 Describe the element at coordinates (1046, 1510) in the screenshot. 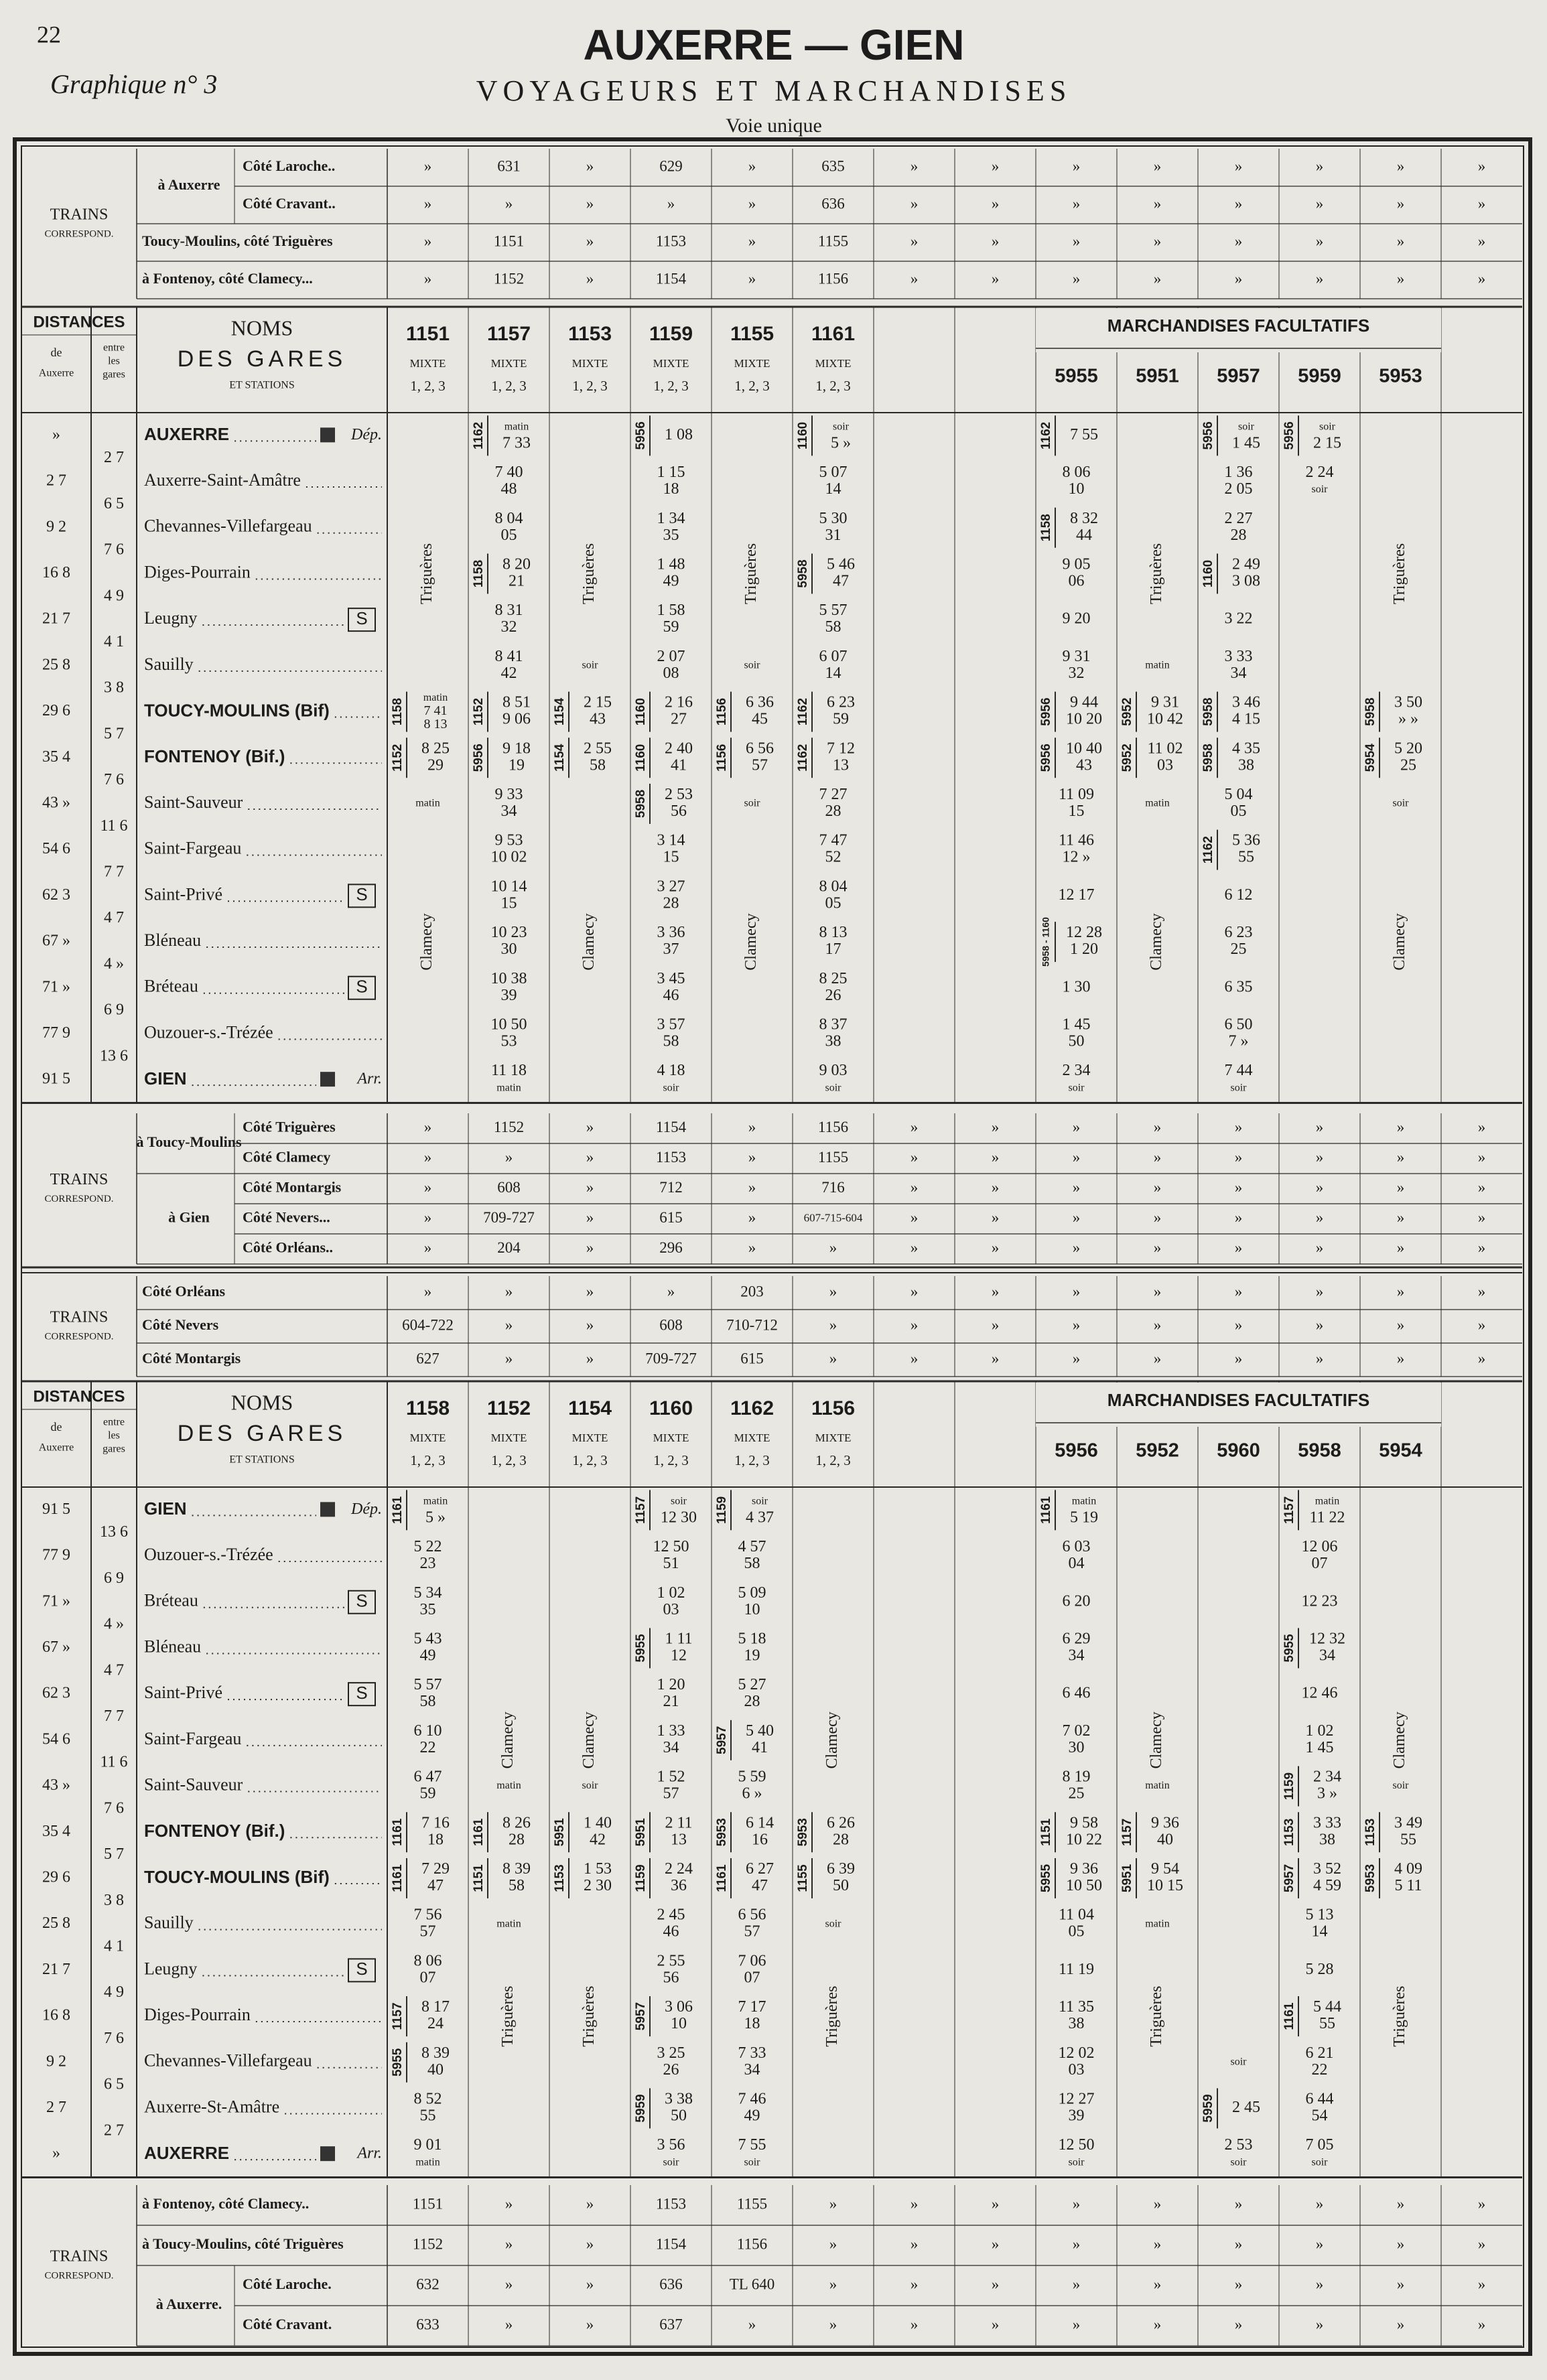

I see `connecting-train: 1161` at that location.